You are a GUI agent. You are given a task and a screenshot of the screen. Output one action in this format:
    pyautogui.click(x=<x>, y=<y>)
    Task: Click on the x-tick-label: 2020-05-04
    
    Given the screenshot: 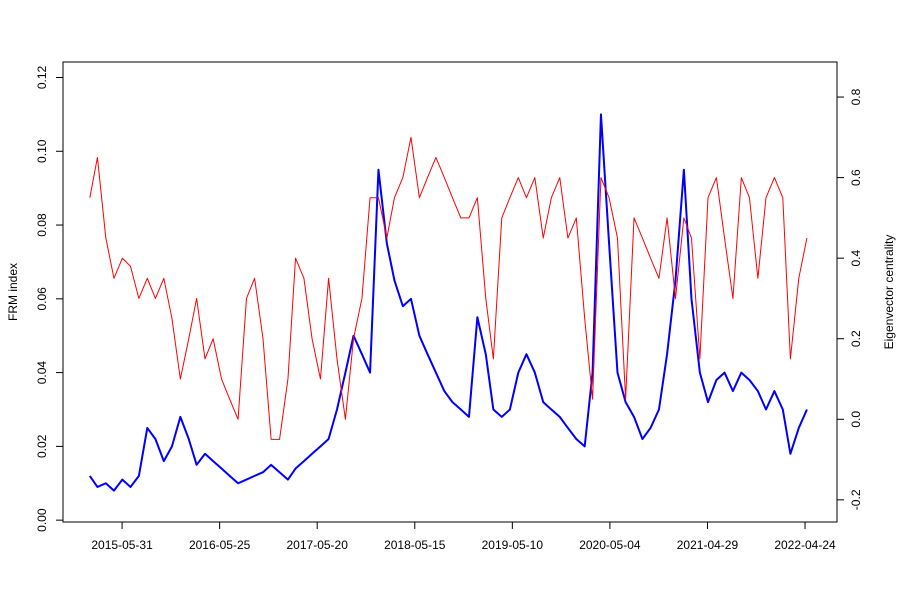 What is the action you would take?
    pyautogui.click(x=610, y=545)
    